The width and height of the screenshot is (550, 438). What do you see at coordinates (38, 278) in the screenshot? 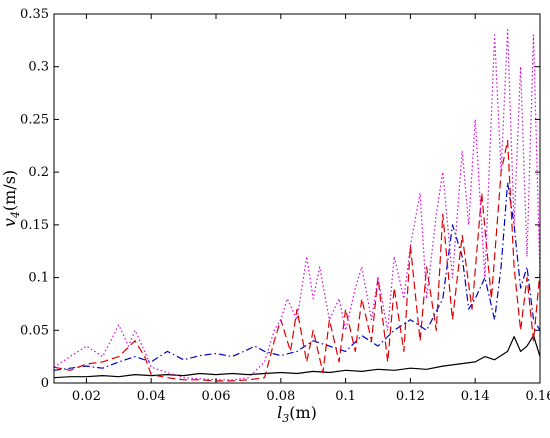
I see `y-tick-label: 0.1` at bounding box center [38, 278].